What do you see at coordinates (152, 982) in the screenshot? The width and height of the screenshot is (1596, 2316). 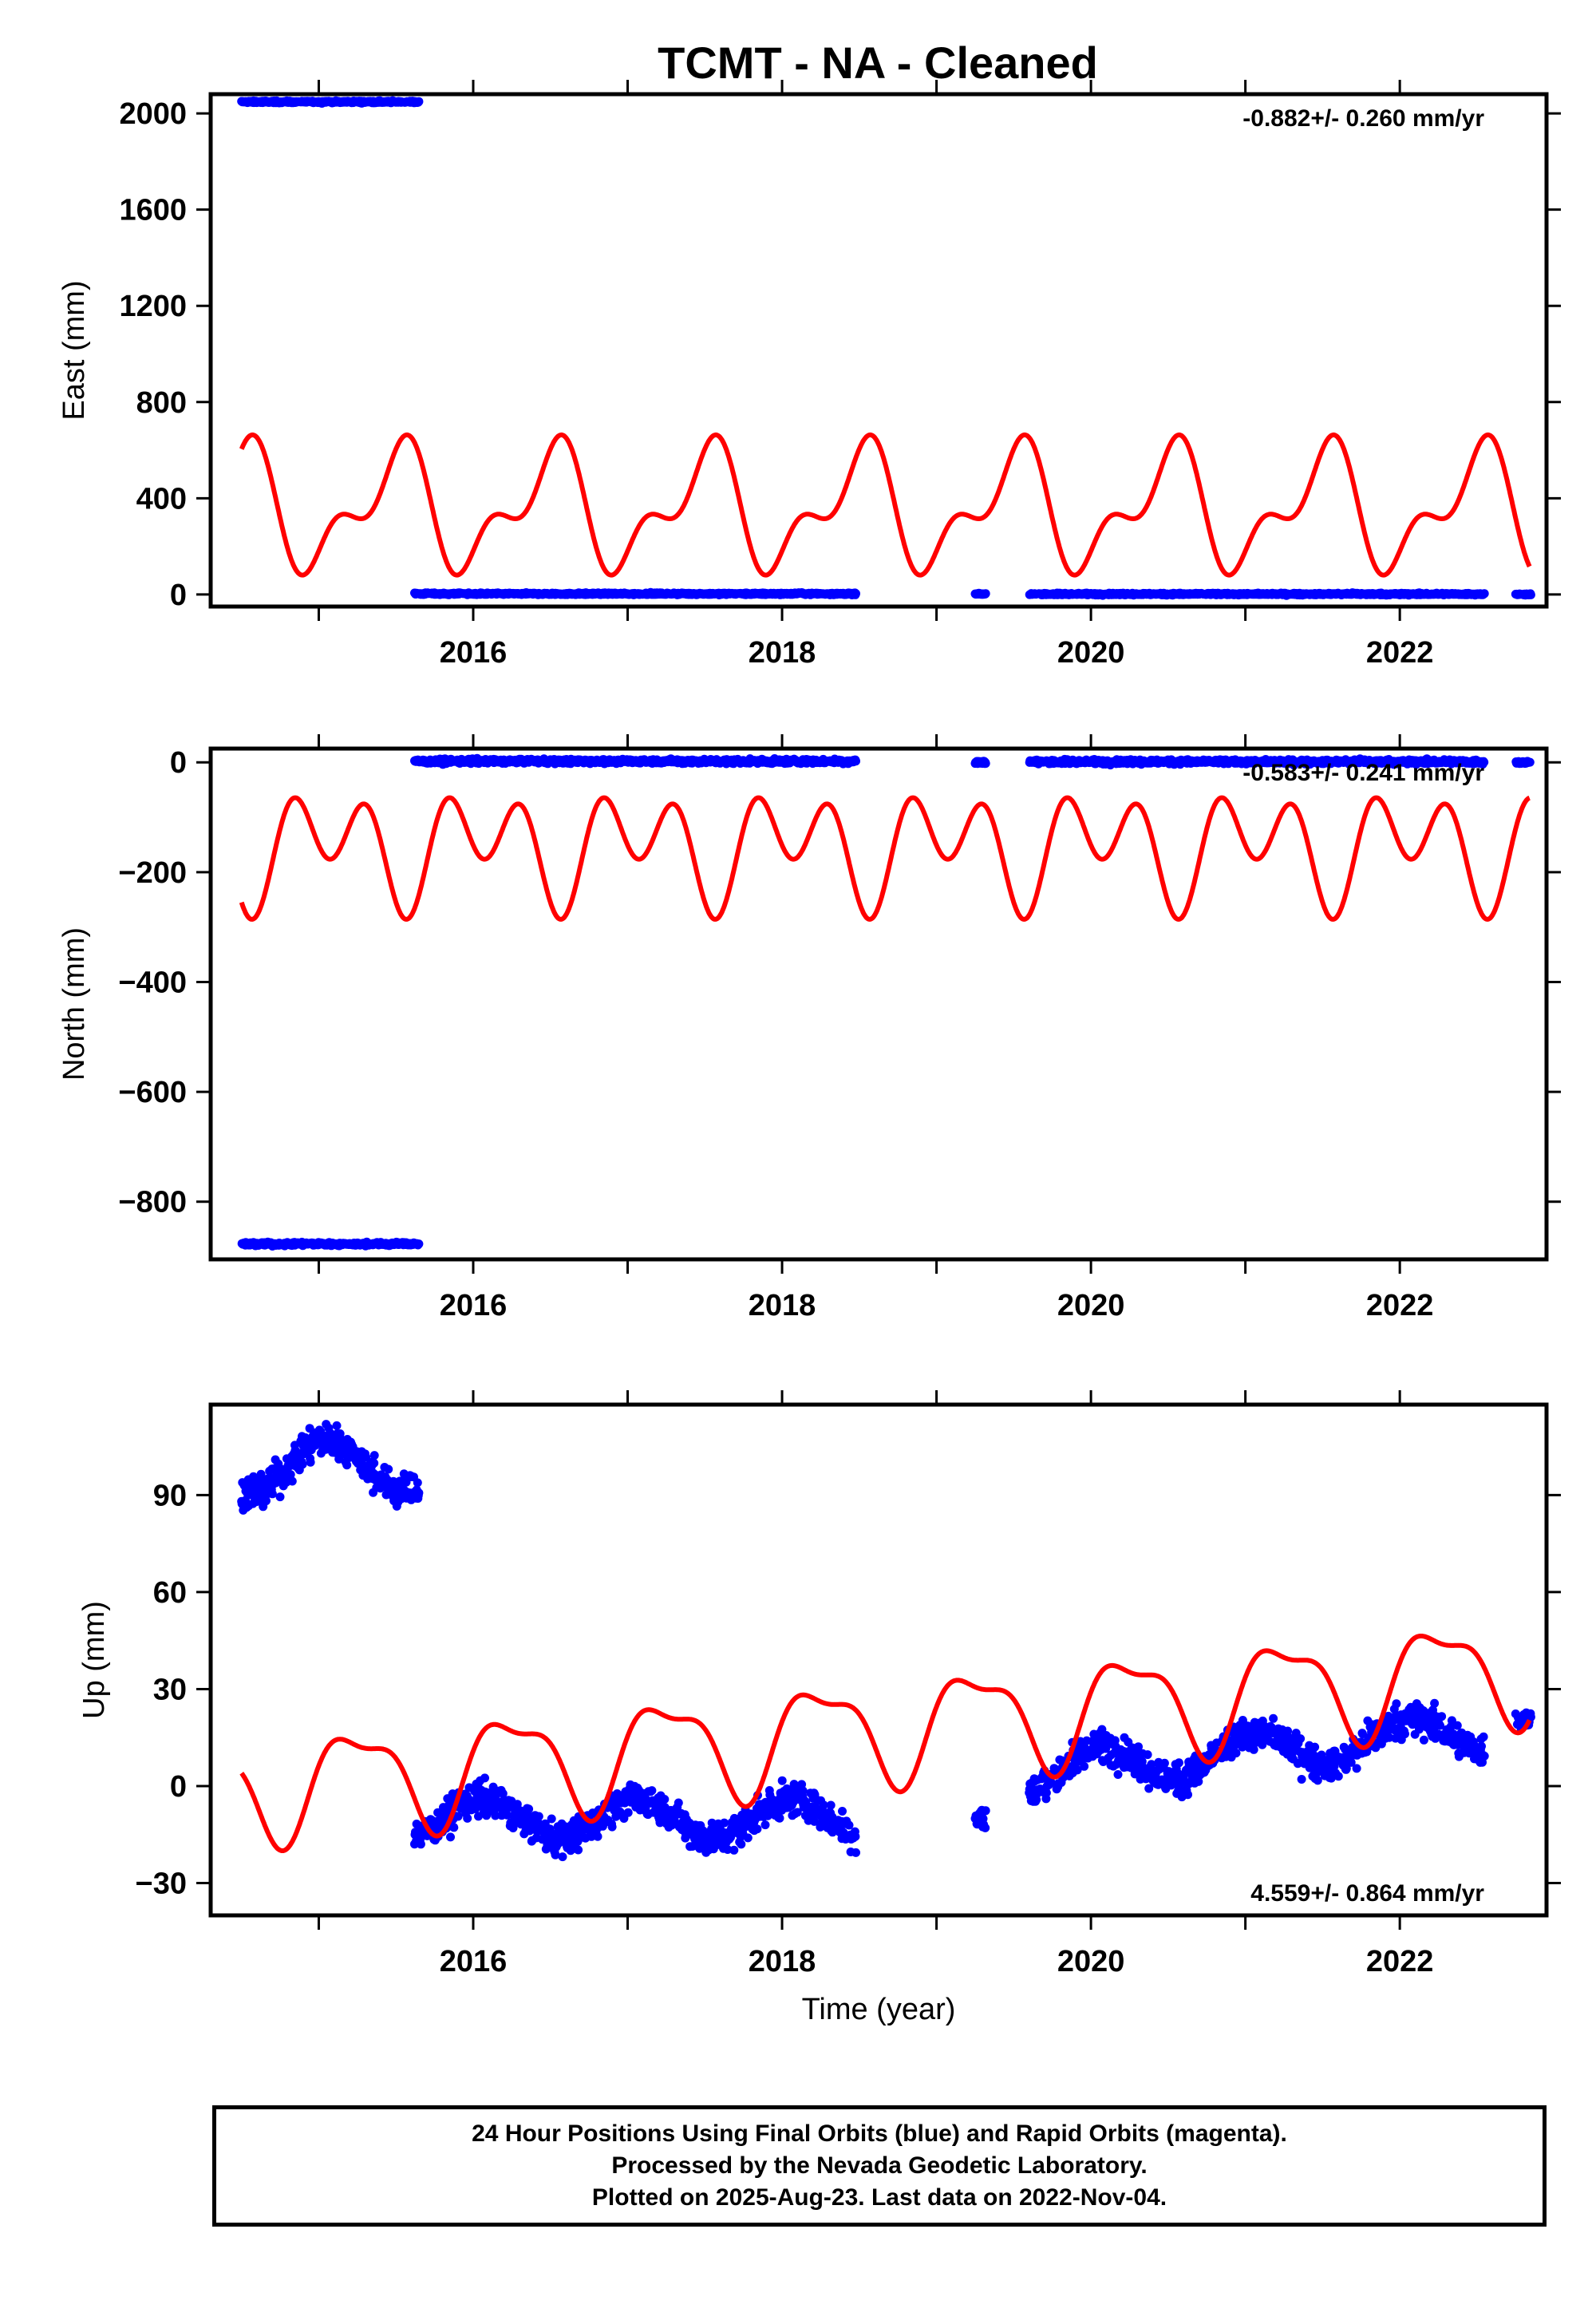 I see `y-tick-label: −400` at bounding box center [152, 982].